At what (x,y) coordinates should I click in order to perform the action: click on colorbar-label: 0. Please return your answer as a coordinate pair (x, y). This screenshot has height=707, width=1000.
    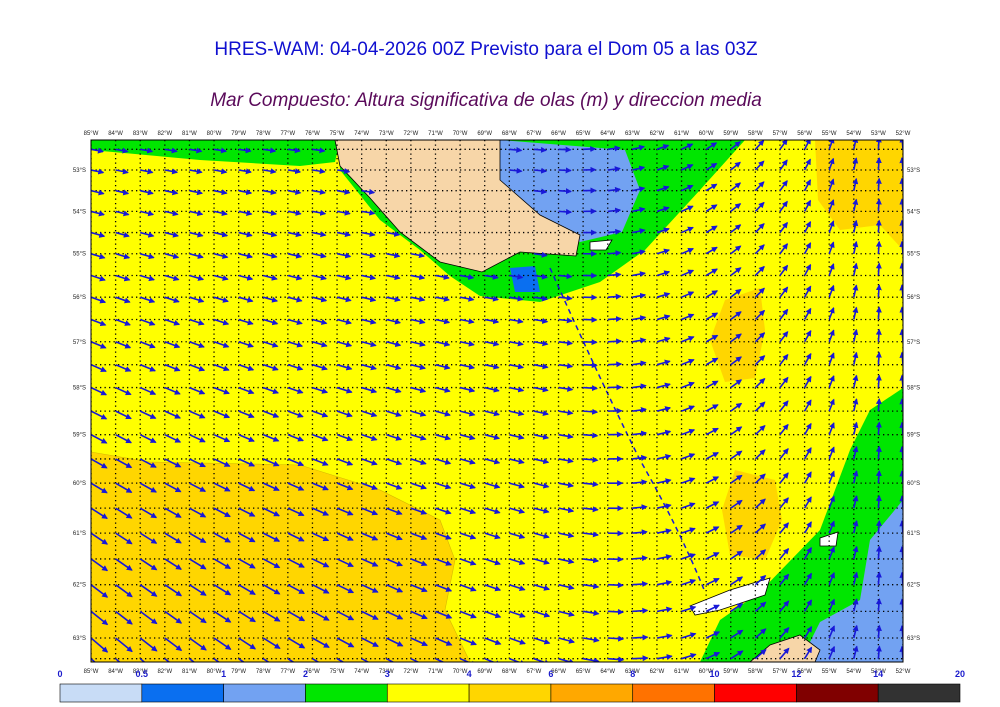
    Looking at the image, I should click on (59, 674).